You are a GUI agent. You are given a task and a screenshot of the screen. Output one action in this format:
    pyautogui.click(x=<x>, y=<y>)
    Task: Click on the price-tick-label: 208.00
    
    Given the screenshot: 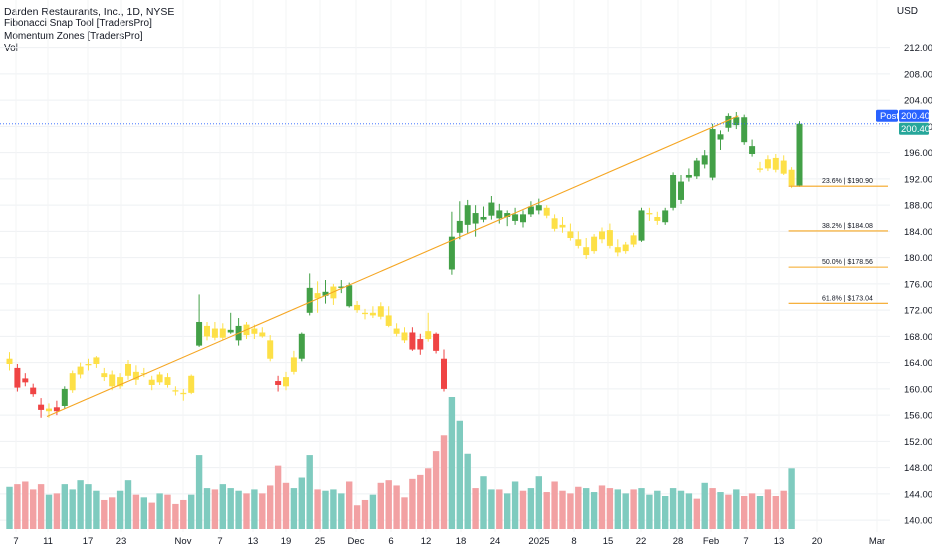 What is the action you would take?
    pyautogui.click(x=918, y=74)
    